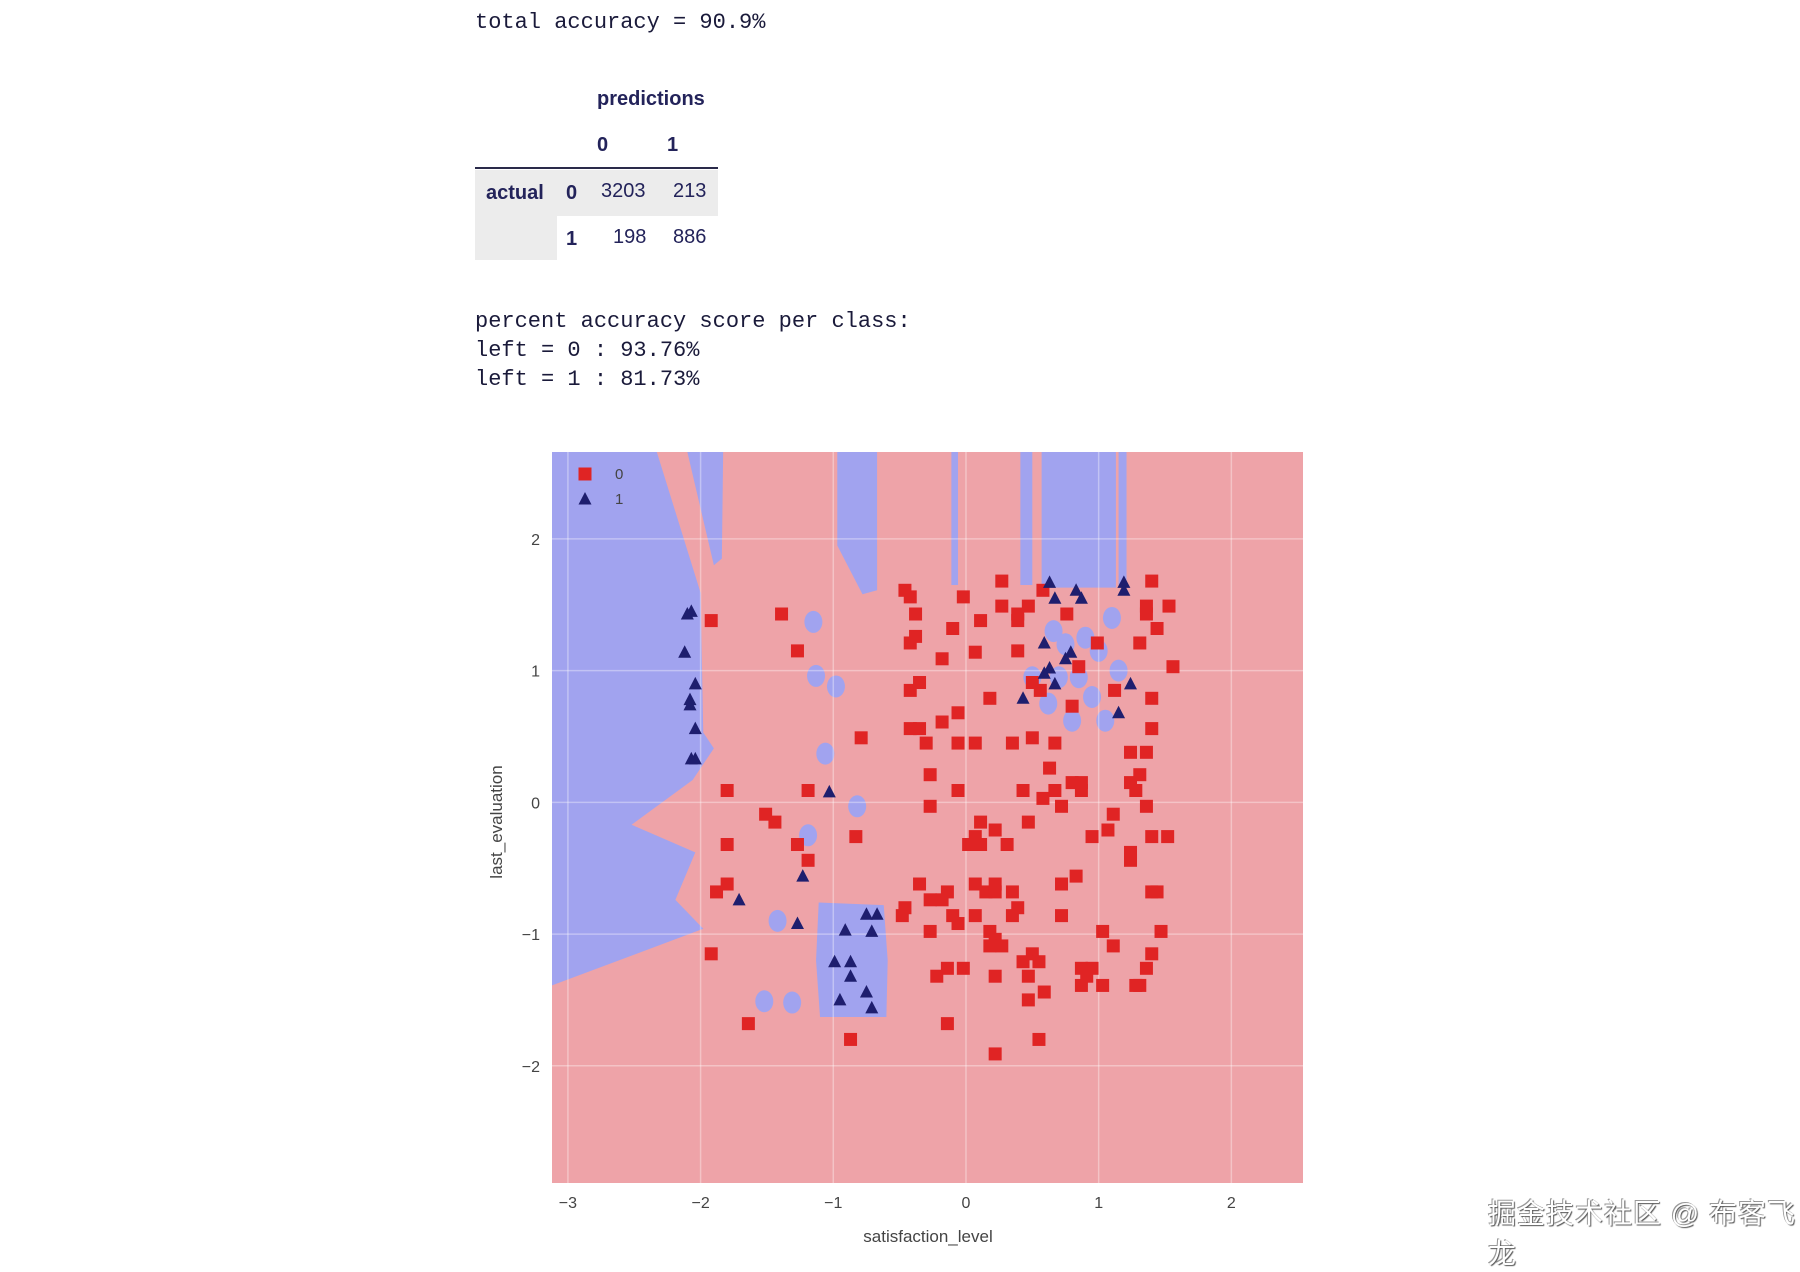  What do you see at coordinates (966, 1203) in the screenshot?
I see `x-tick-label: 0` at bounding box center [966, 1203].